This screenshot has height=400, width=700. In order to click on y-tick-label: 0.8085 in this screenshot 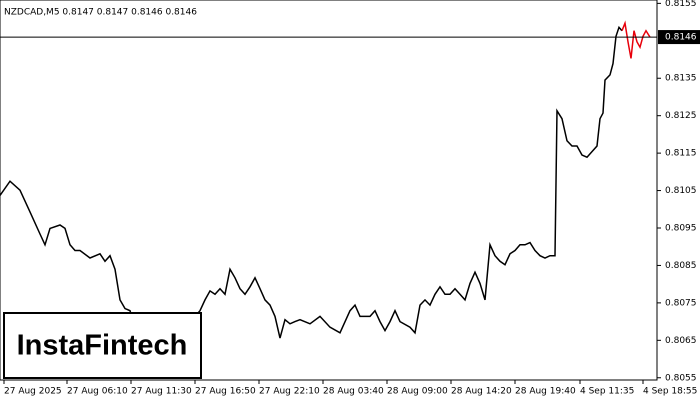, I will do `click(681, 266)`.